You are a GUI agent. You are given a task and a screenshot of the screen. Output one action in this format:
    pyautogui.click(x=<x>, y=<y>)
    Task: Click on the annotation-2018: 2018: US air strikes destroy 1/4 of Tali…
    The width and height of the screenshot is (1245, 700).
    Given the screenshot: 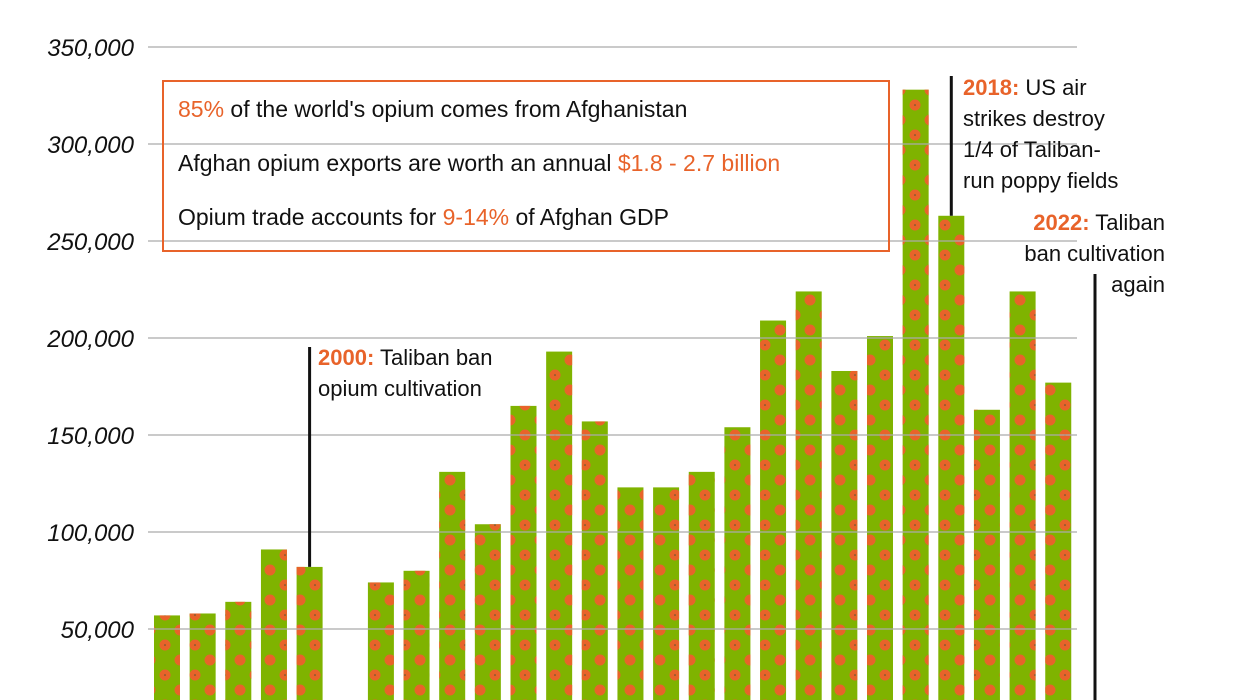 What is the action you would take?
    pyautogui.click(x=1041, y=134)
    